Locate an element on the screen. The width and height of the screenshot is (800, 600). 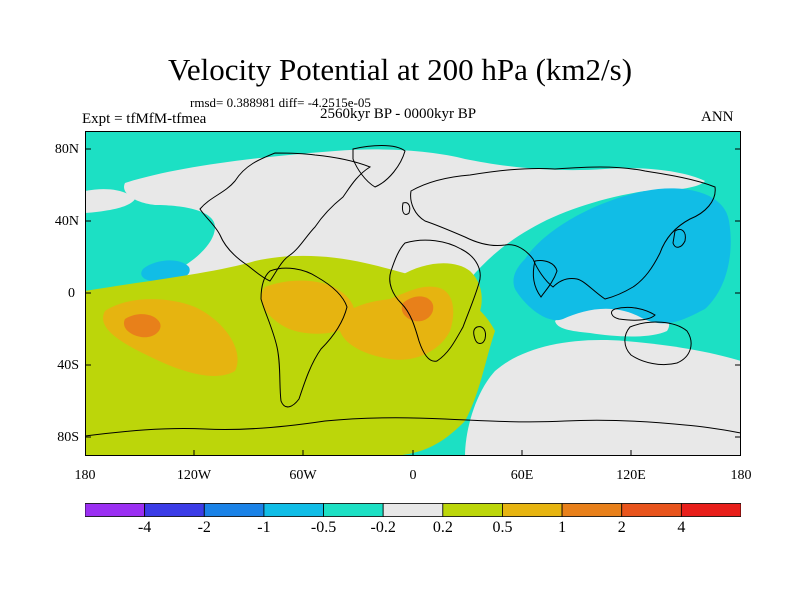
x-tick-60e: 60E is located at coordinates (522, 475).